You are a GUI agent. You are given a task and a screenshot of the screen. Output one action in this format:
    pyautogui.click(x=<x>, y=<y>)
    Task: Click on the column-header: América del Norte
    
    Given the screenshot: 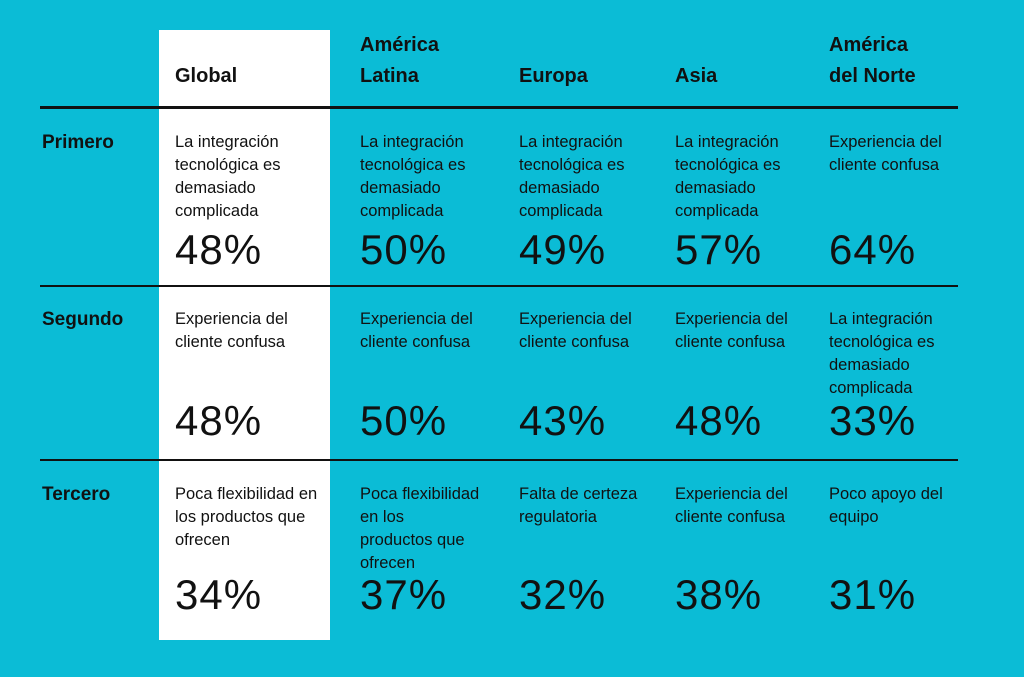 What is the action you would take?
    pyautogui.click(x=872, y=60)
    